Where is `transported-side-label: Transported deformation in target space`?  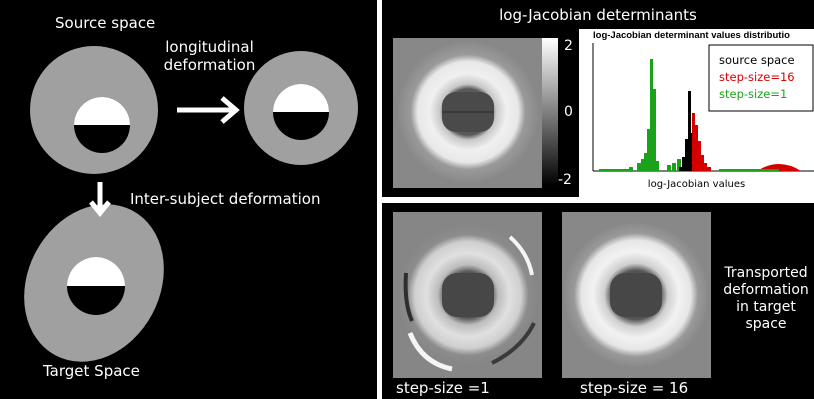
transported-side-label: Transported deformation in target space is located at coordinates (766, 299).